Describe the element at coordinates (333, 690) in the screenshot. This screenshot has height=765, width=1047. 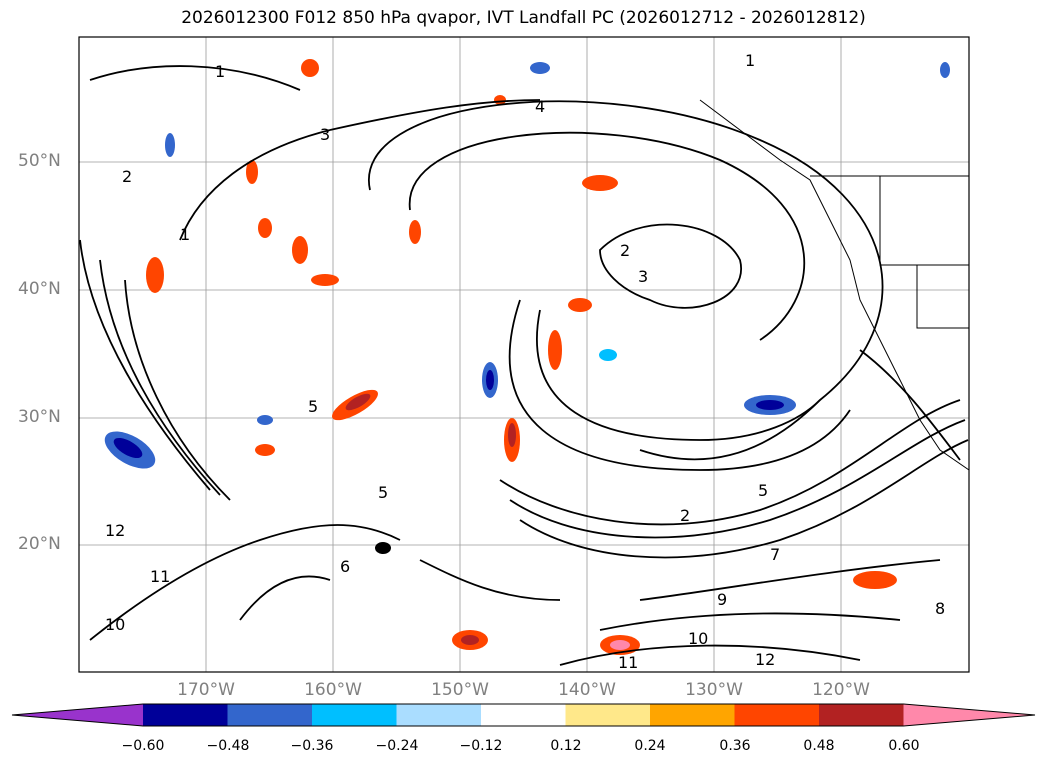
I see `lon-label: 160°W` at that location.